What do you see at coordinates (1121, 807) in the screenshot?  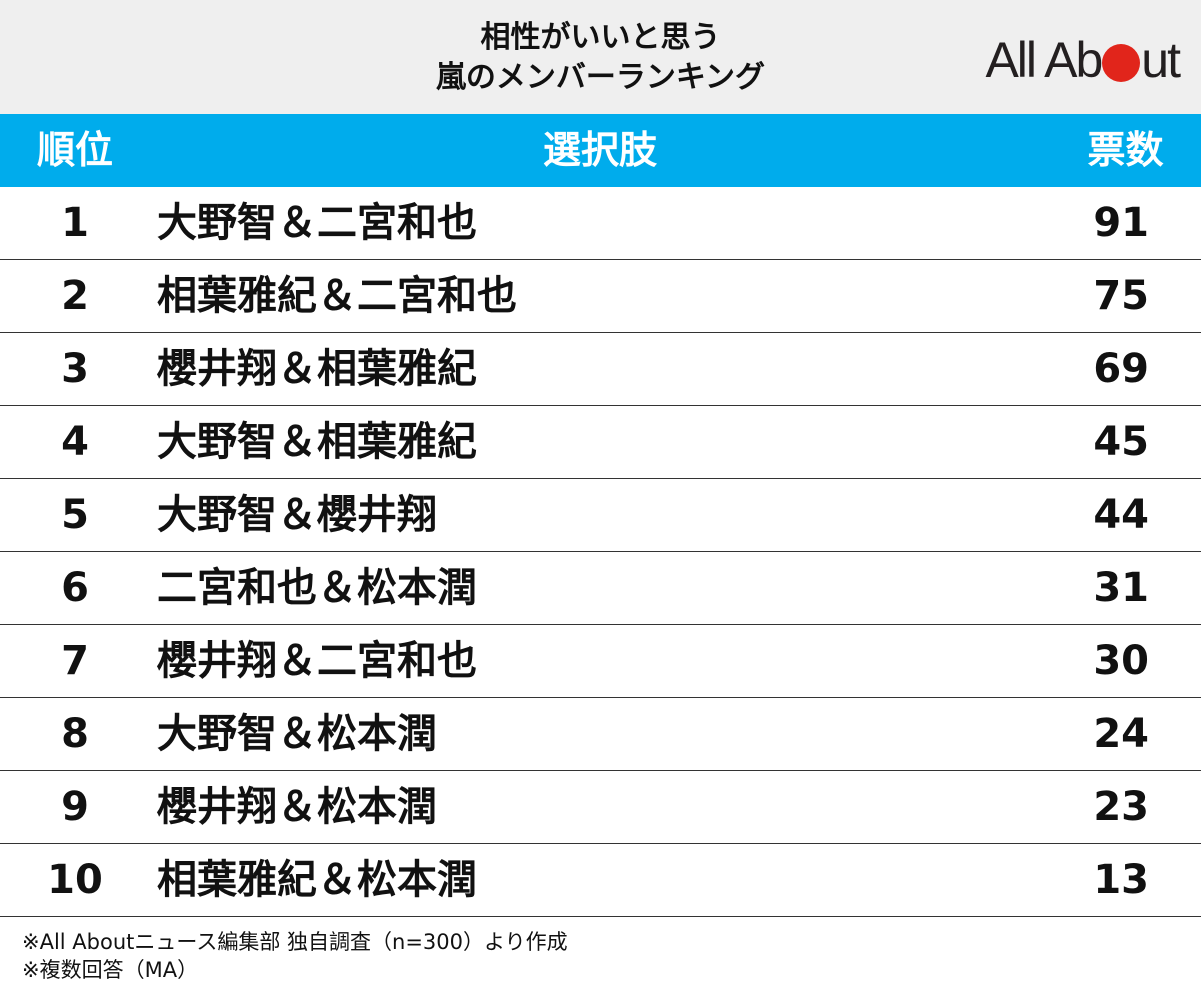 I see `votes-cell: 23` at bounding box center [1121, 807].